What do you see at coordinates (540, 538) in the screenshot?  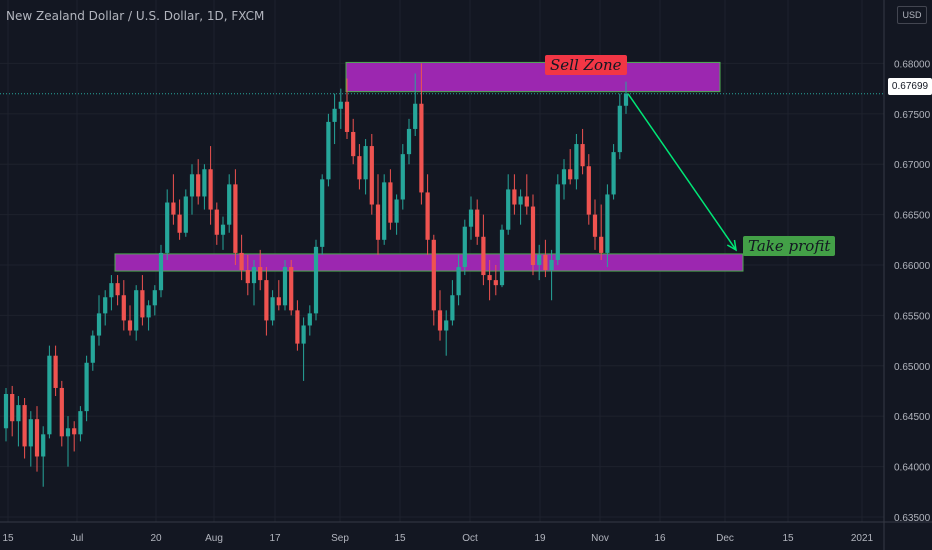 I see `x-tick-label: 19` at bounding box center [540, 538].